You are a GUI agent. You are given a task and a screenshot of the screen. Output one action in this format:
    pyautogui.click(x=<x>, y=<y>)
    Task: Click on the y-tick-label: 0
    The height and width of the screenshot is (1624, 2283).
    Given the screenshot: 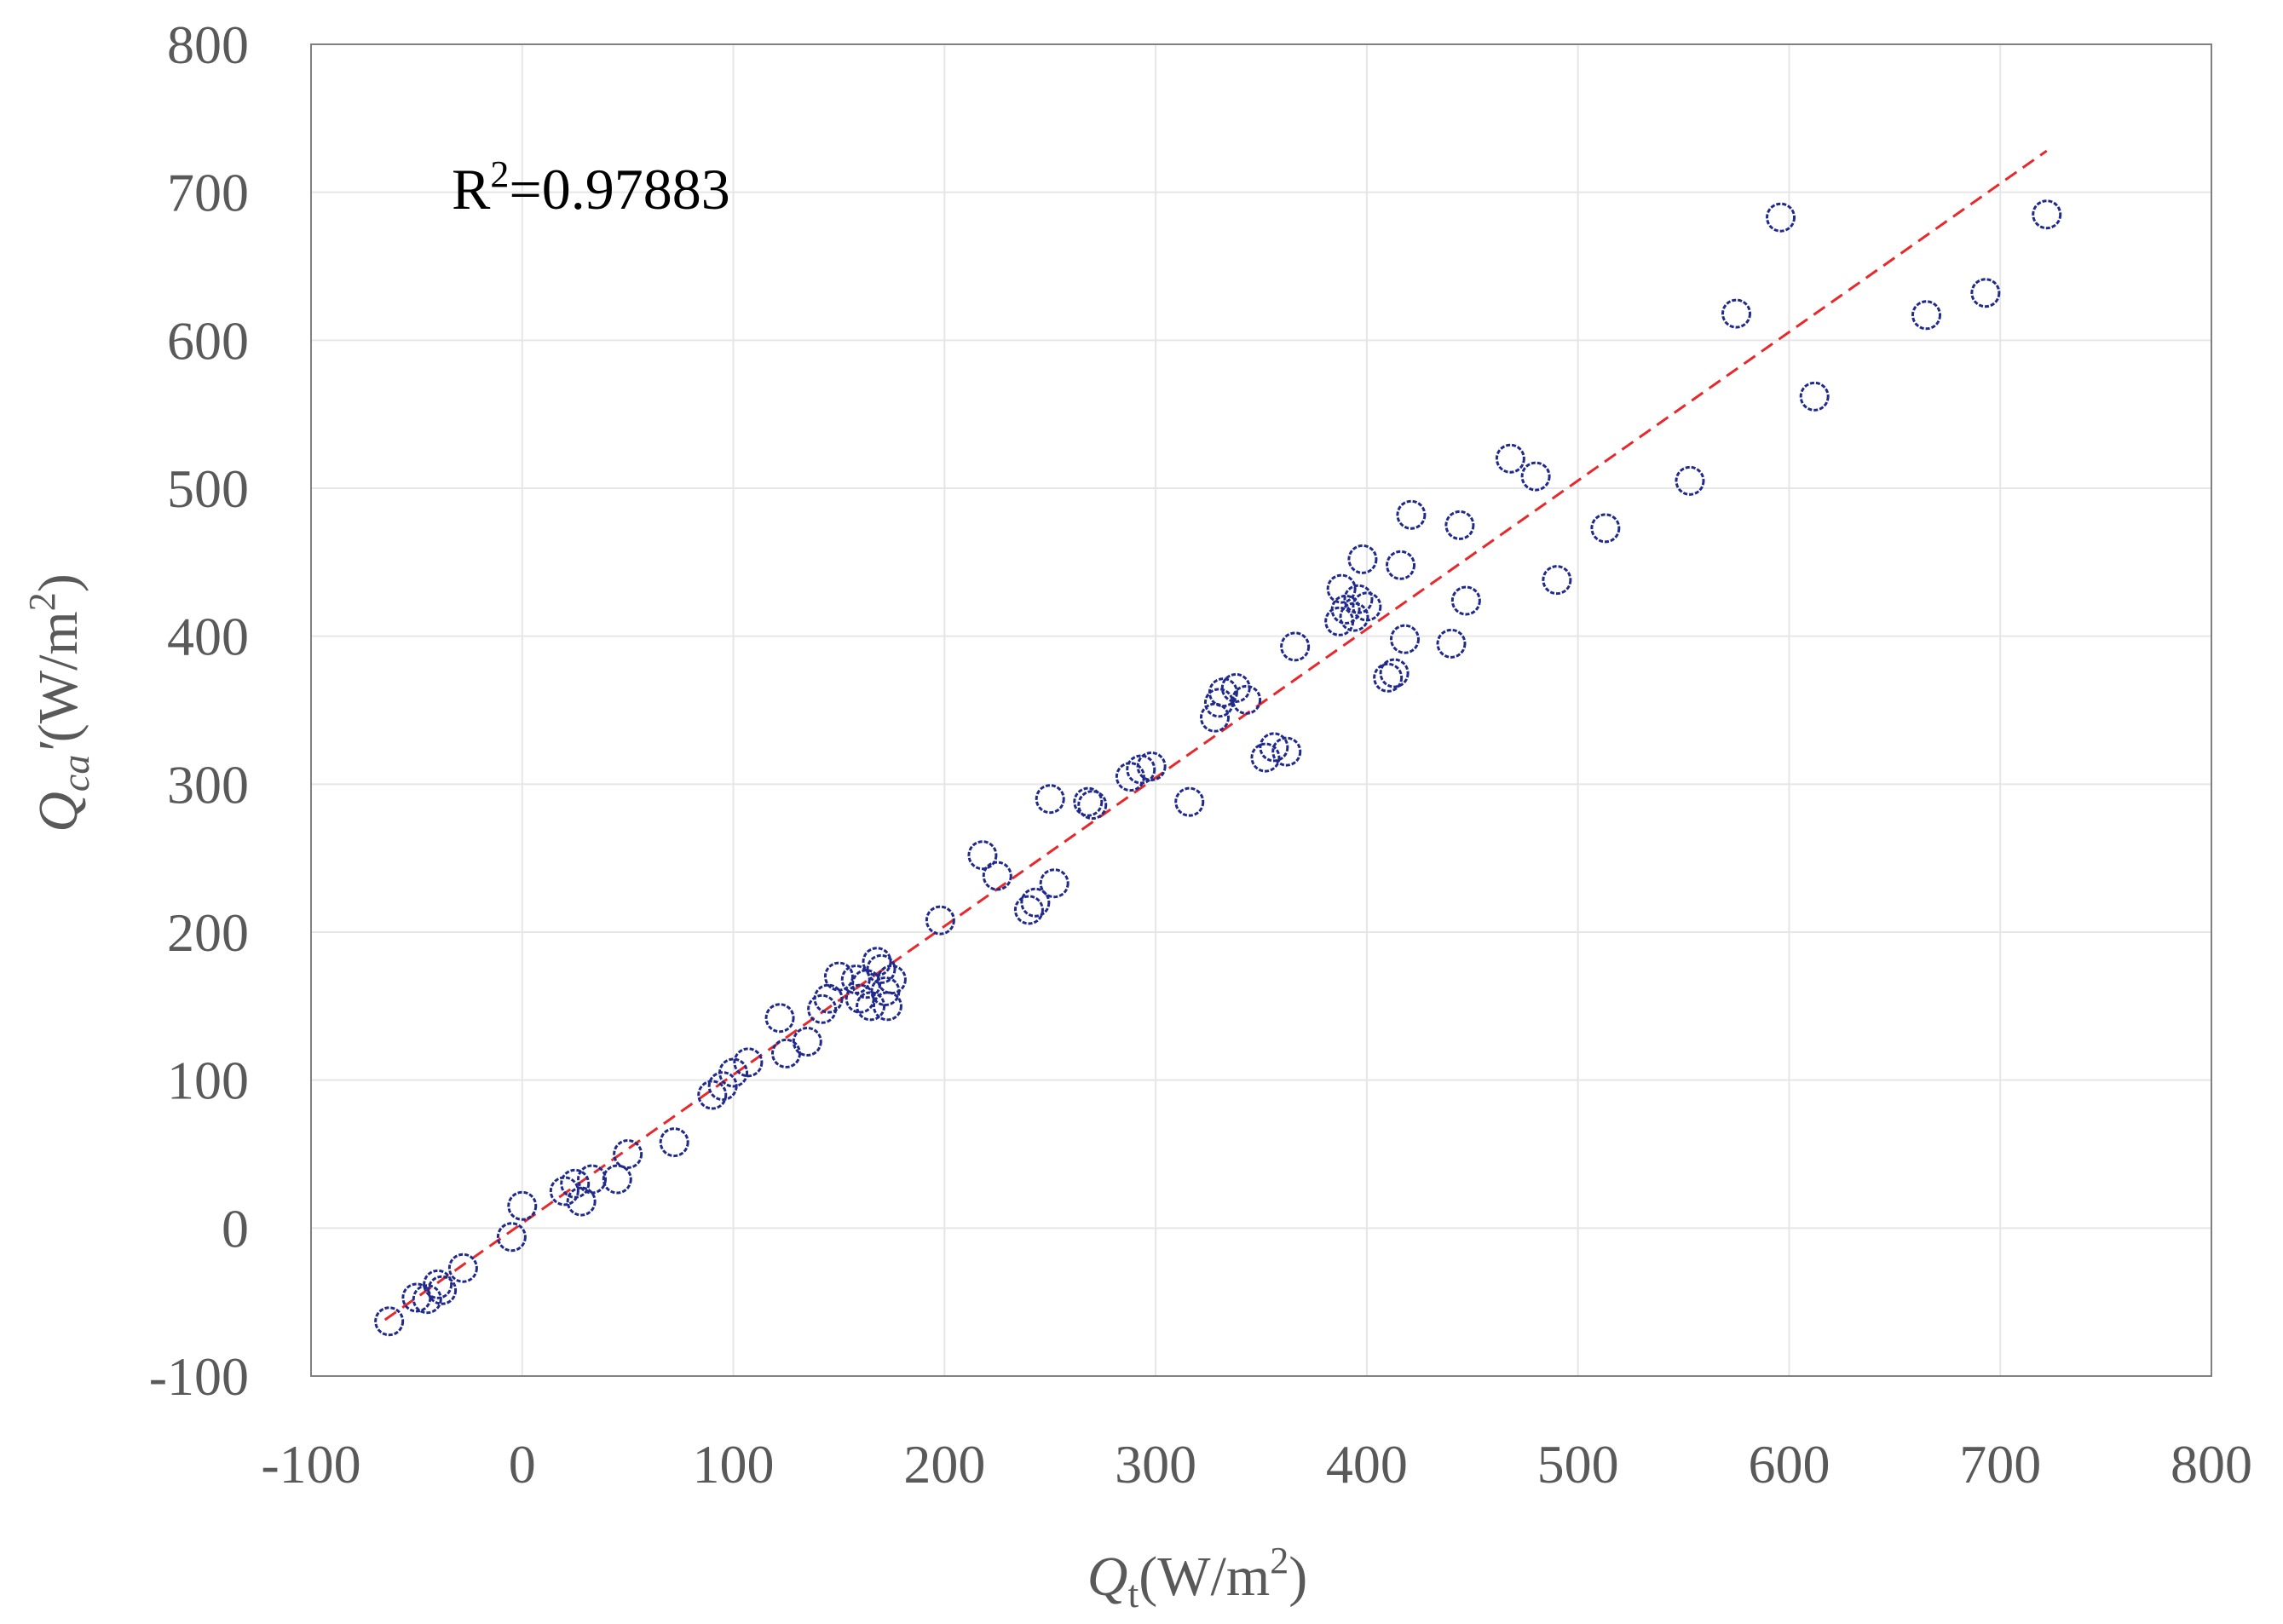 What is the action you would take?
    pyautogui.click(x=236, y=1228)
    